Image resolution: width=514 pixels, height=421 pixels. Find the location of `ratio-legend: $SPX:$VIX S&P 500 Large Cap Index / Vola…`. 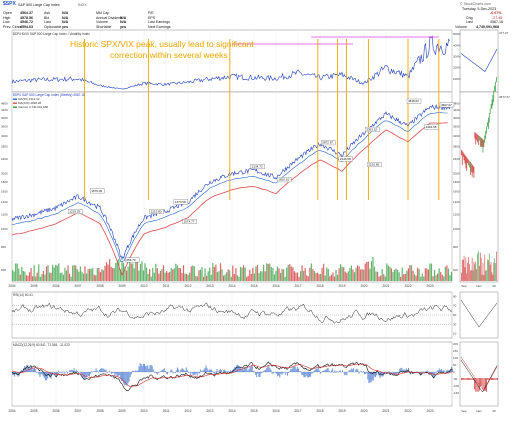

ratio-legend: $SPX:$VIX S&P 500 Large Cap Index / Vola… is located at coordinates (51, 34).